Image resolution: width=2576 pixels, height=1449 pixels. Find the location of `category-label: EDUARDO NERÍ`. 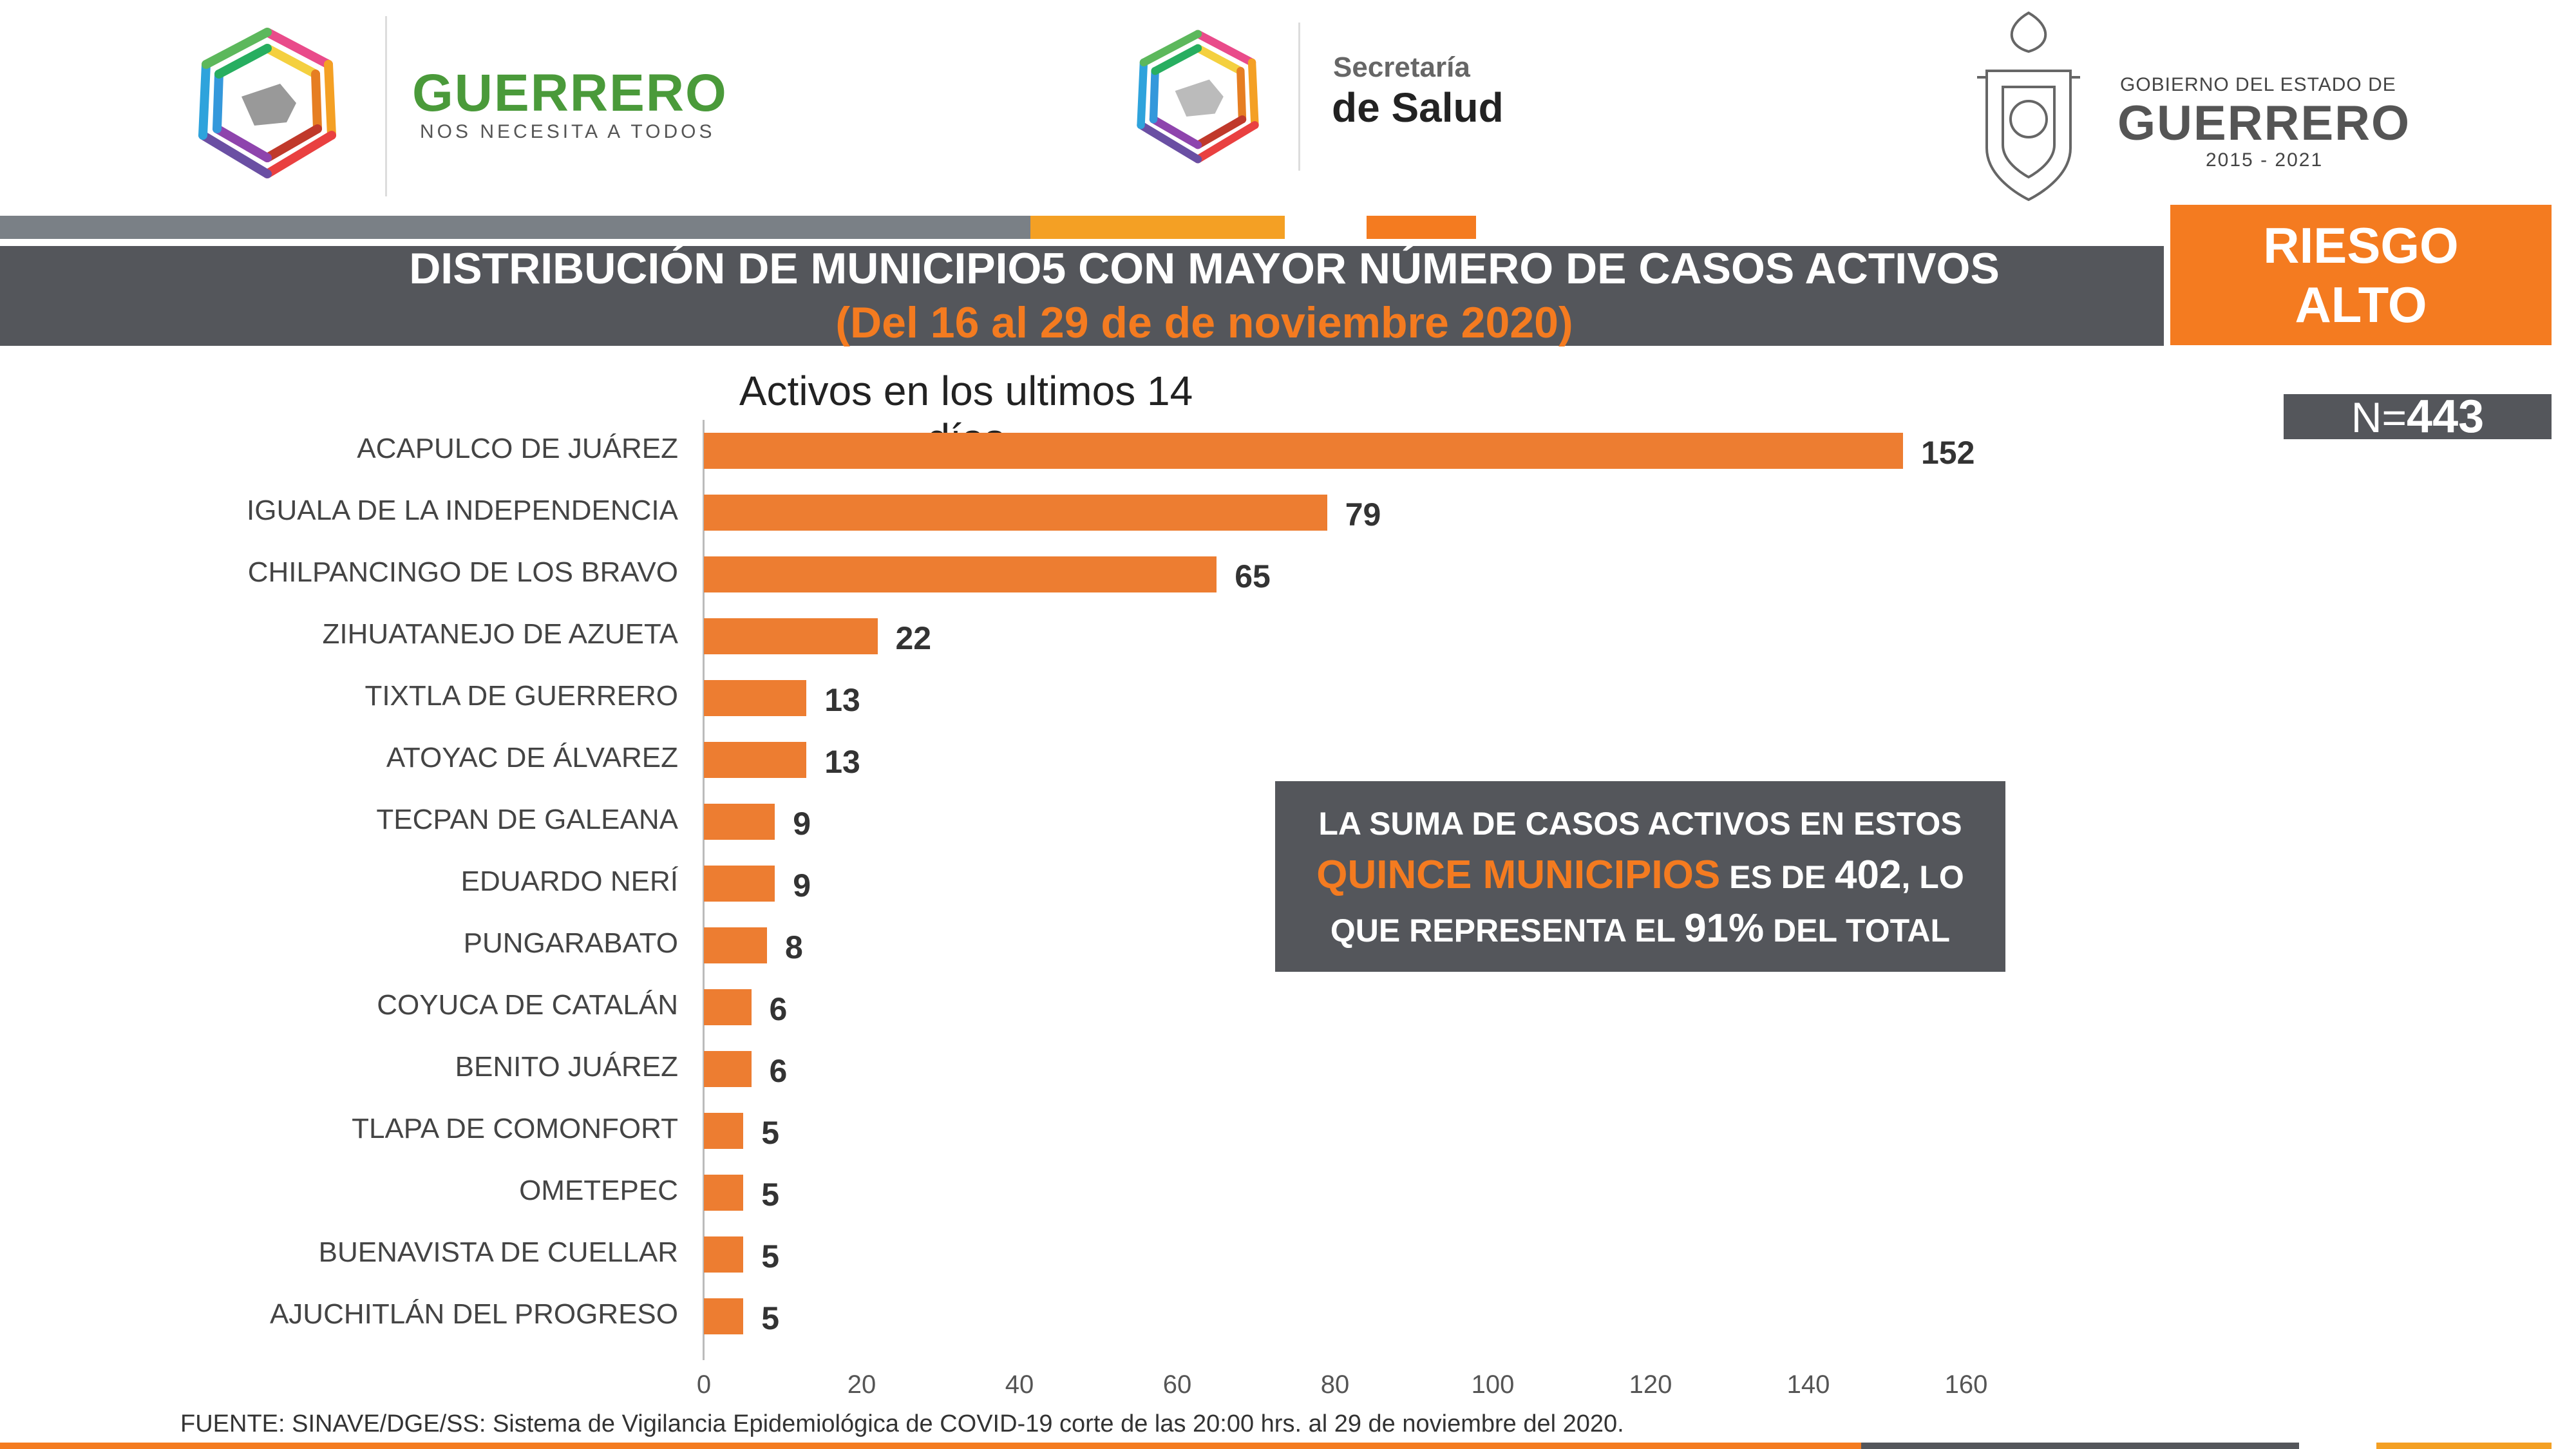

category-label: EDUARDO NERÍ is located at coordinates (569, 881).